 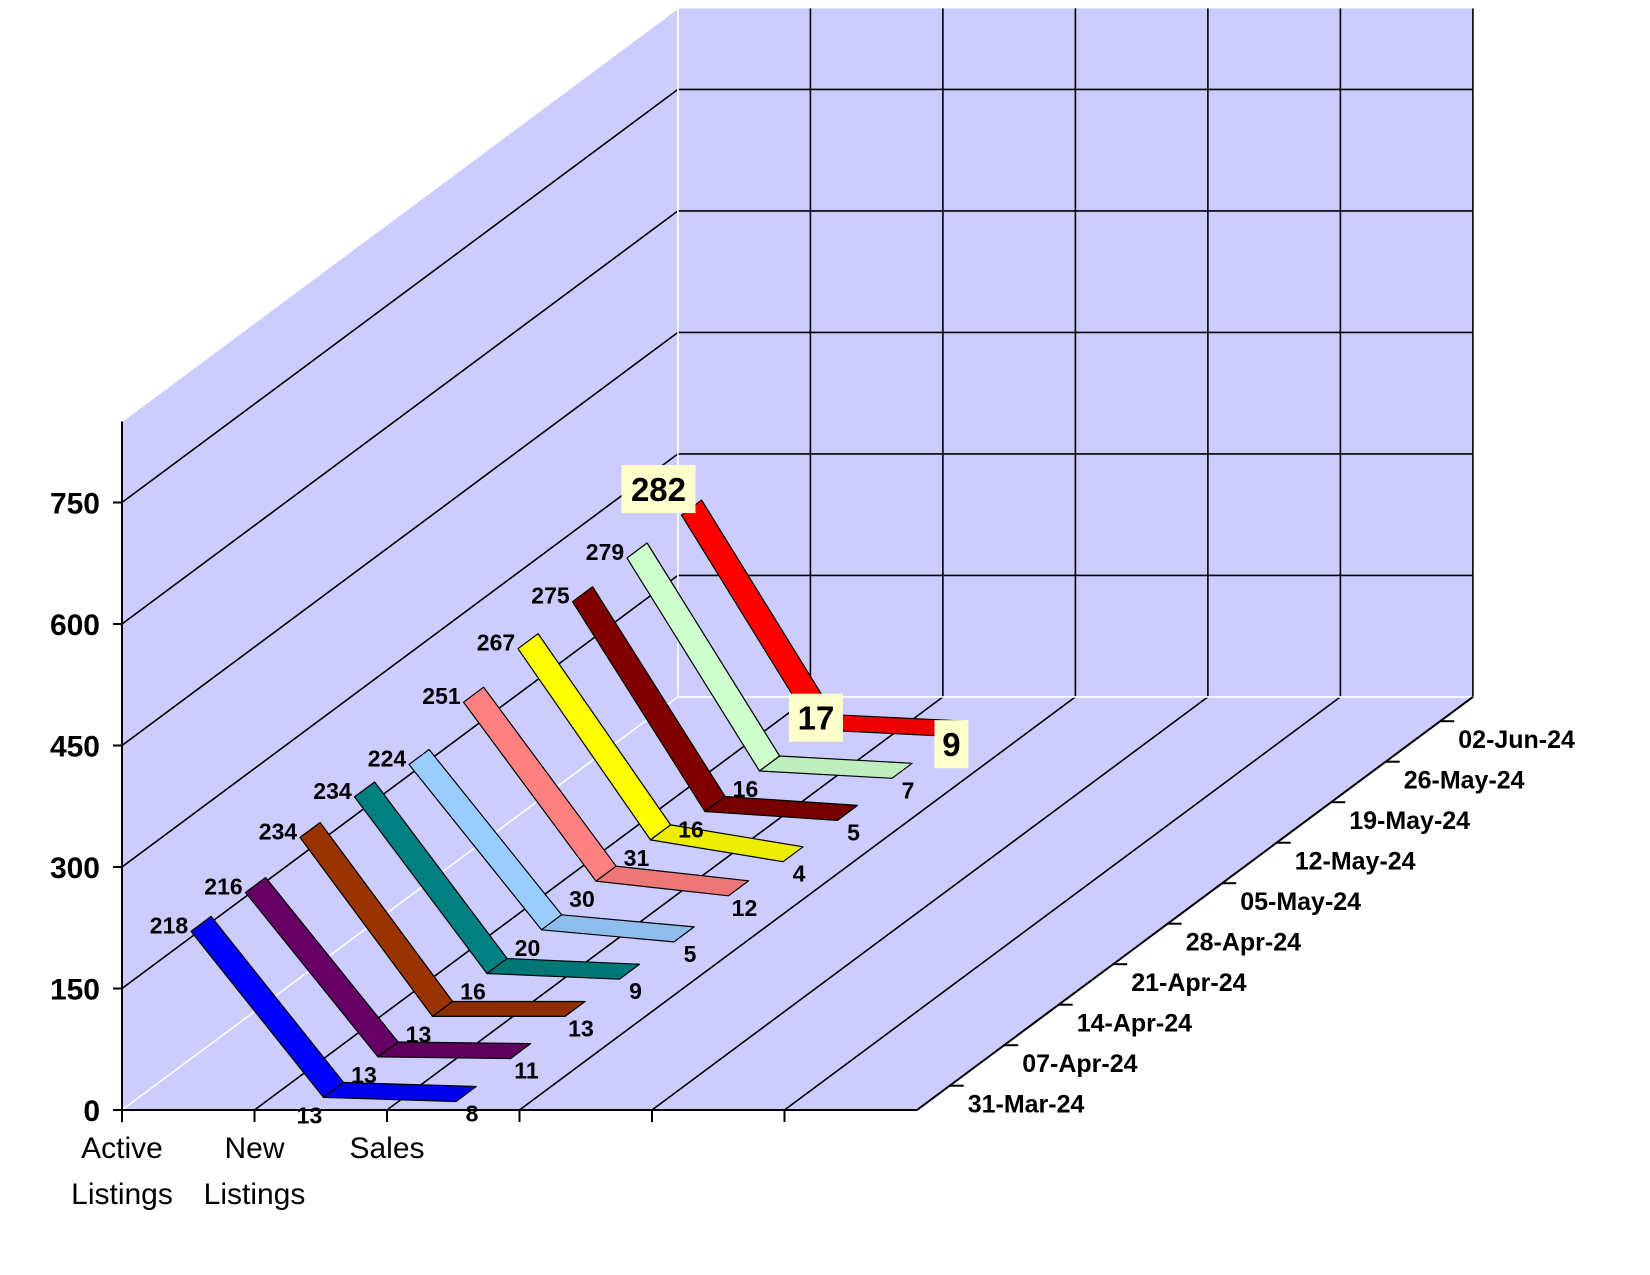 What do you see at coordinates (745, 908) in the screenshot?
I see `data-label: 12` at bounding box center [745, 908].